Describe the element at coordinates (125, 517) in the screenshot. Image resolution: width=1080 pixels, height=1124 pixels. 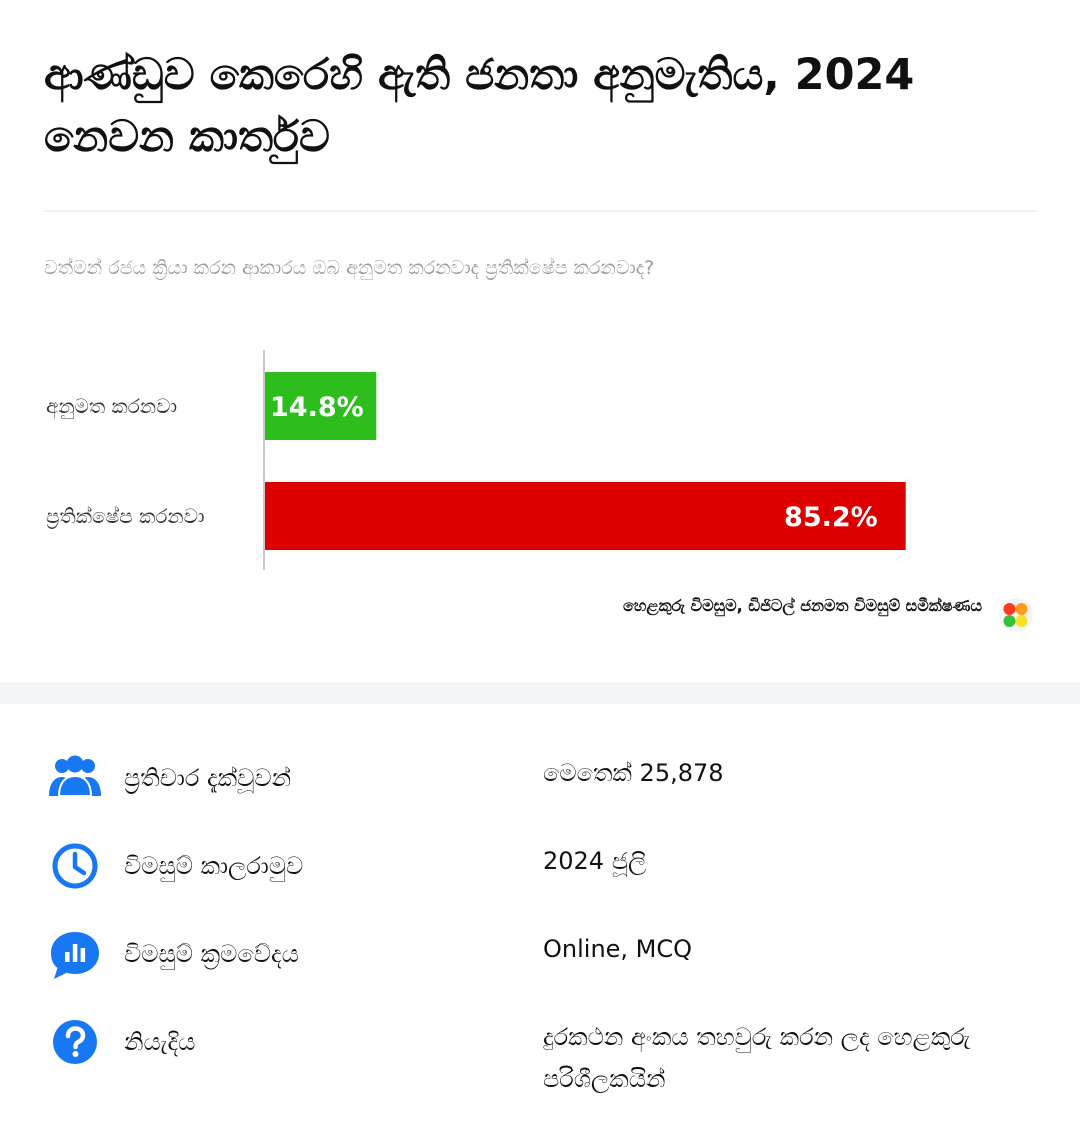
I see `category-label: ප්‍රතික්ෂේප කරනවා` at that location.